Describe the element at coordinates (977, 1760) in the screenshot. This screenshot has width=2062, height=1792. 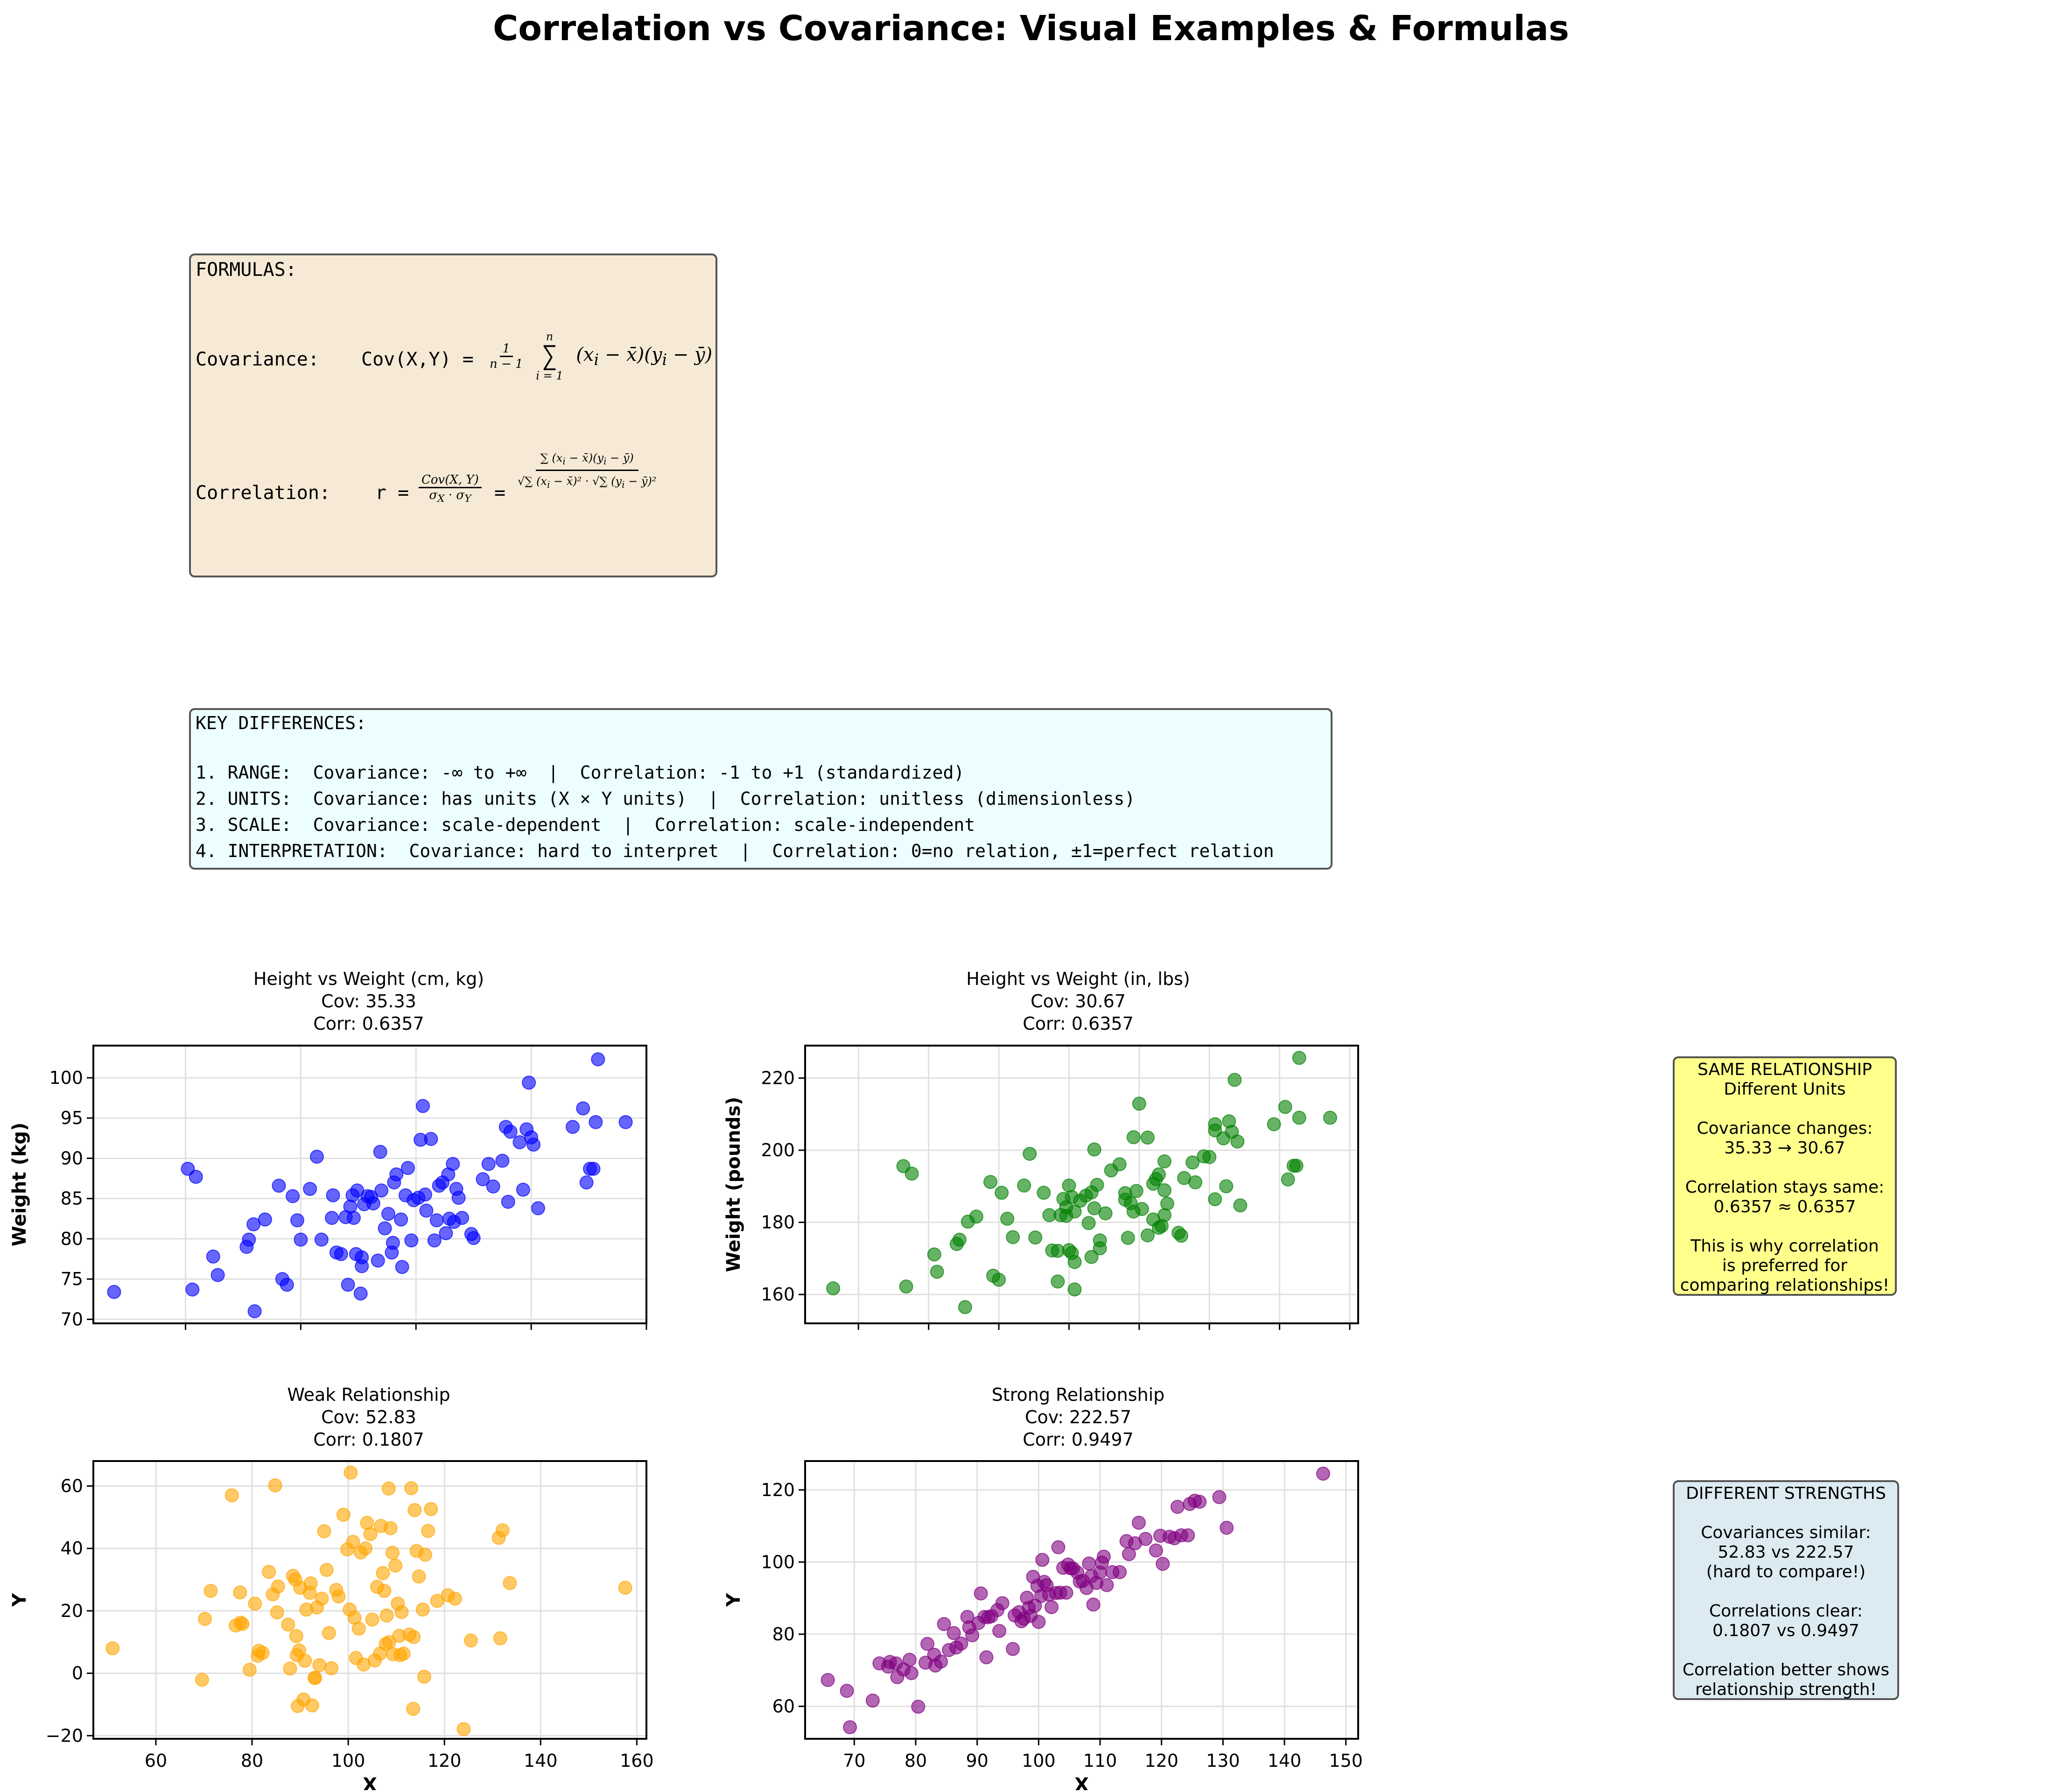
I see `x-tick-label: 90` at that location.